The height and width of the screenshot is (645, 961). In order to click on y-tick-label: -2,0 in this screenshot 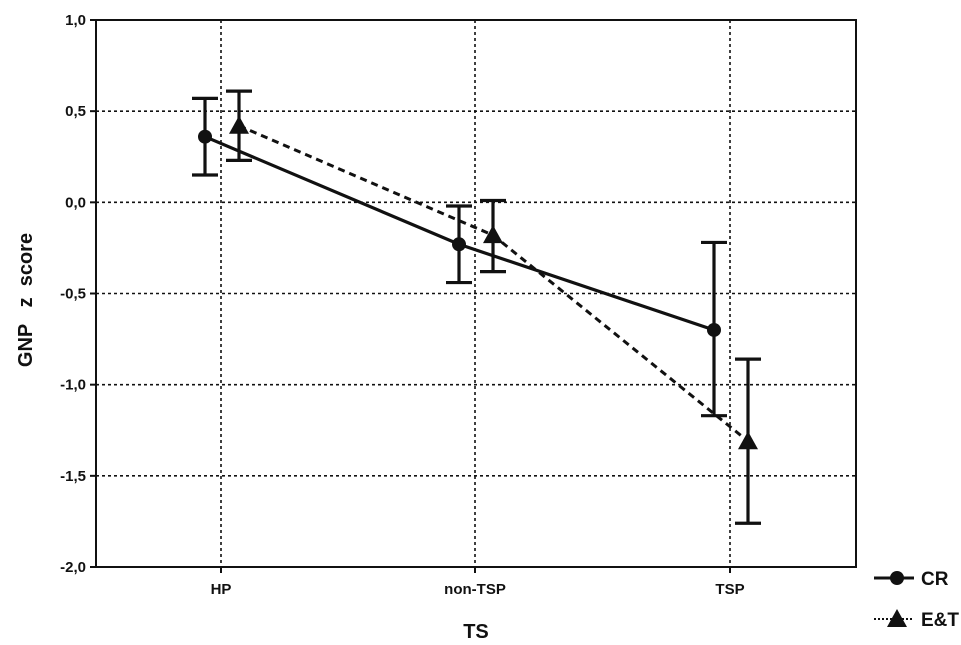, I will do `click(73, 567)`.